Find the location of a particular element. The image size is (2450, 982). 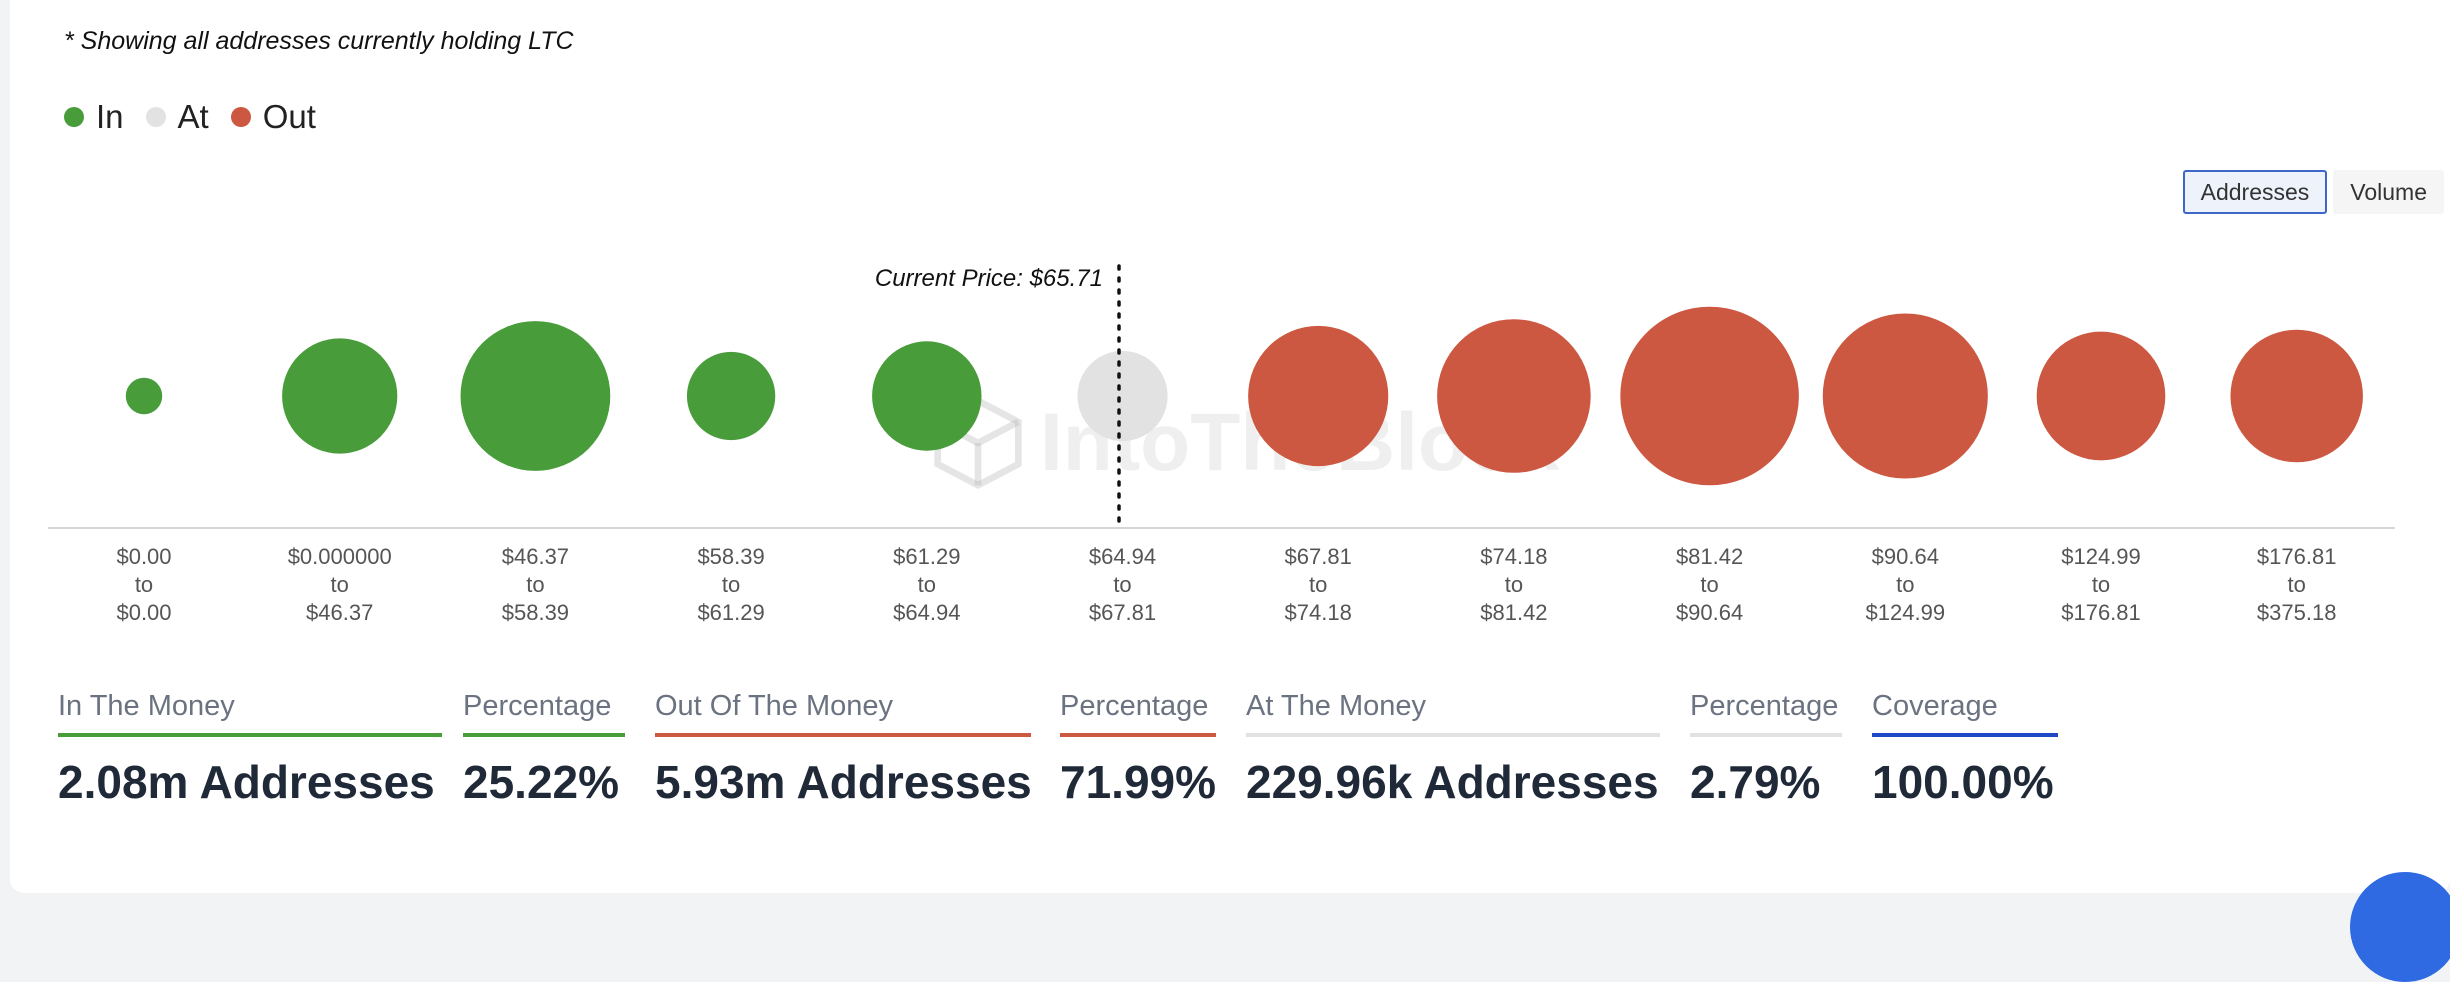

range-from-label: $0.000000 is located at coordinates (340, 556).